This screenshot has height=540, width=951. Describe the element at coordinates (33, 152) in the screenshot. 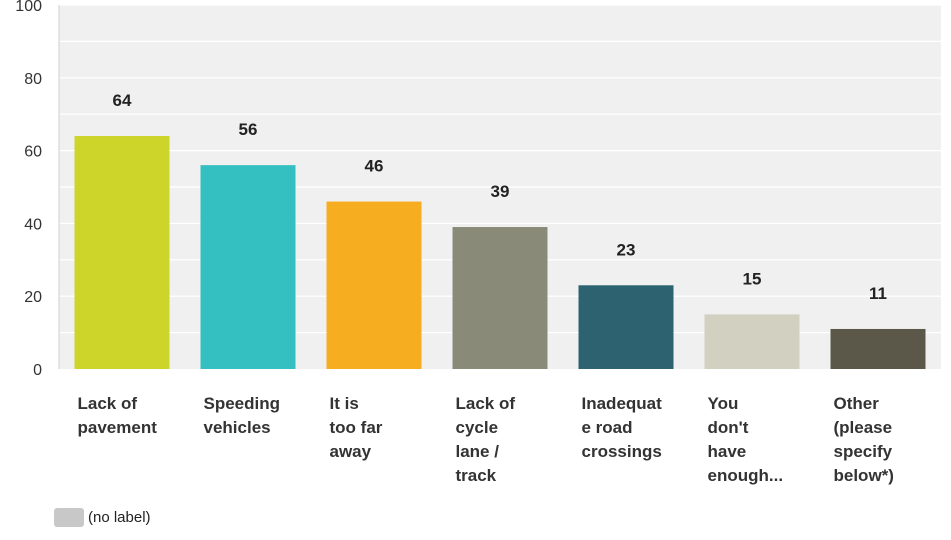

I see `y-tick-label: 60` at that location.